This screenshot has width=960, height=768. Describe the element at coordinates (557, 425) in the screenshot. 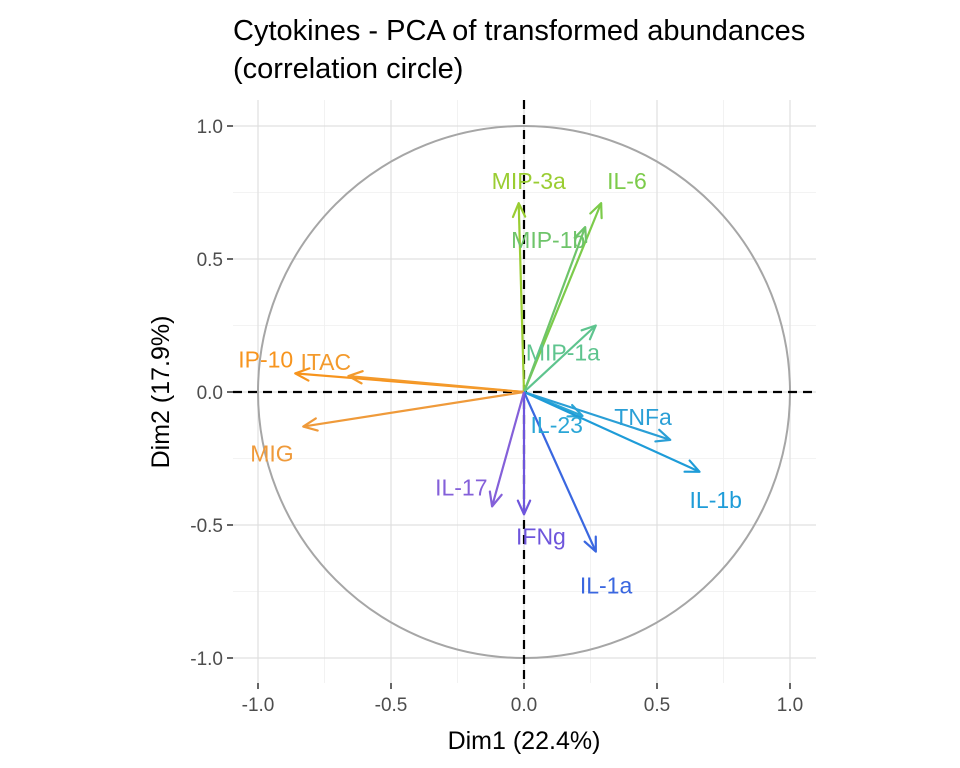

I see `variable-label-il-23: IL-23` at that location.